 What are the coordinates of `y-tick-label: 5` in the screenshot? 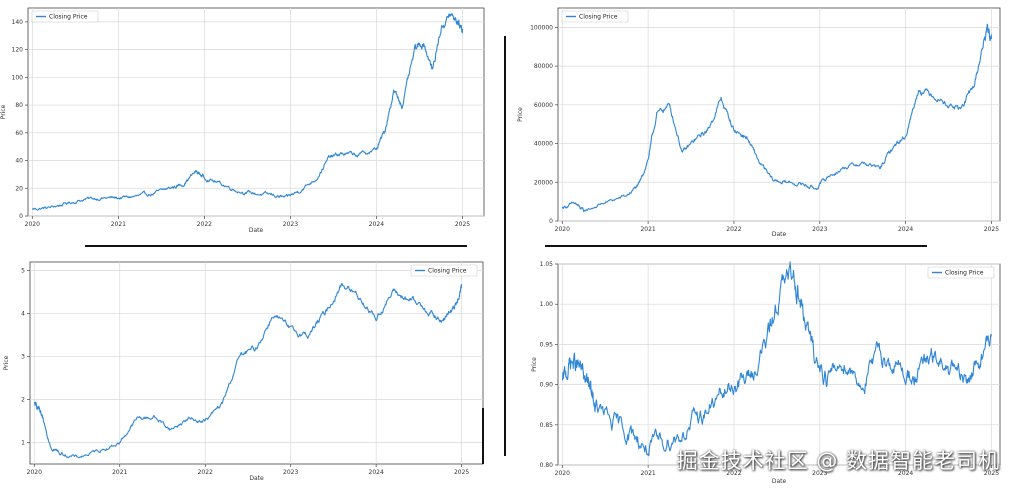 It's located at (23, 271).